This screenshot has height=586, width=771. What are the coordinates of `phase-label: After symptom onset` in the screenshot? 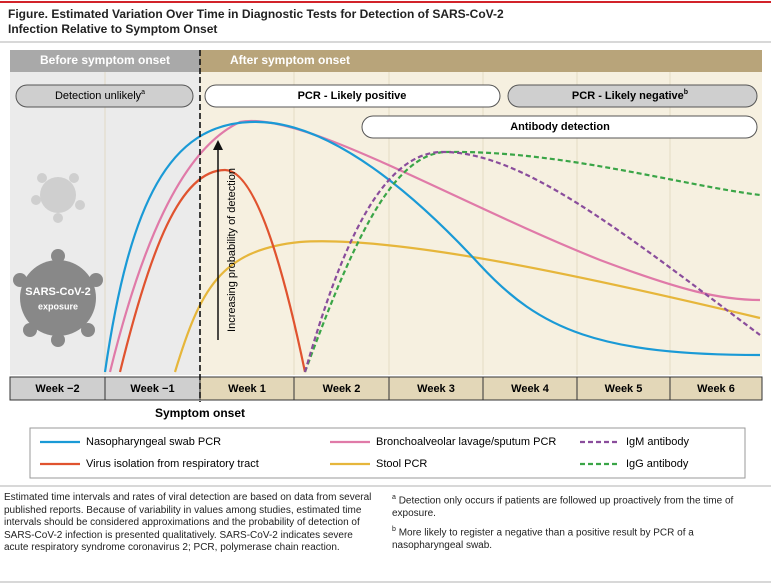 It's located at (290, 60).